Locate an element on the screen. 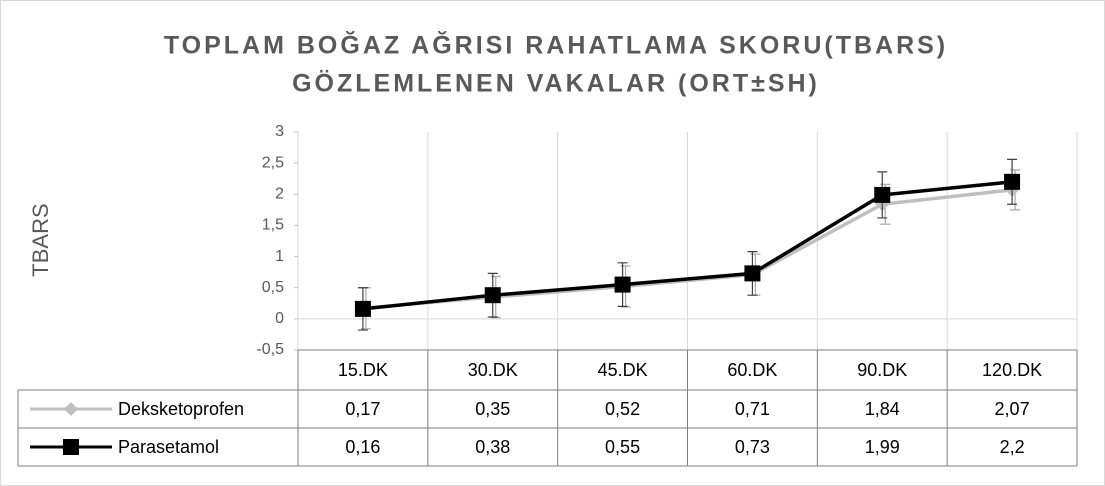 The width and height of the screenshot is (1105, 486). y-axis-label: TBARS is located at coordinates (40, 239).